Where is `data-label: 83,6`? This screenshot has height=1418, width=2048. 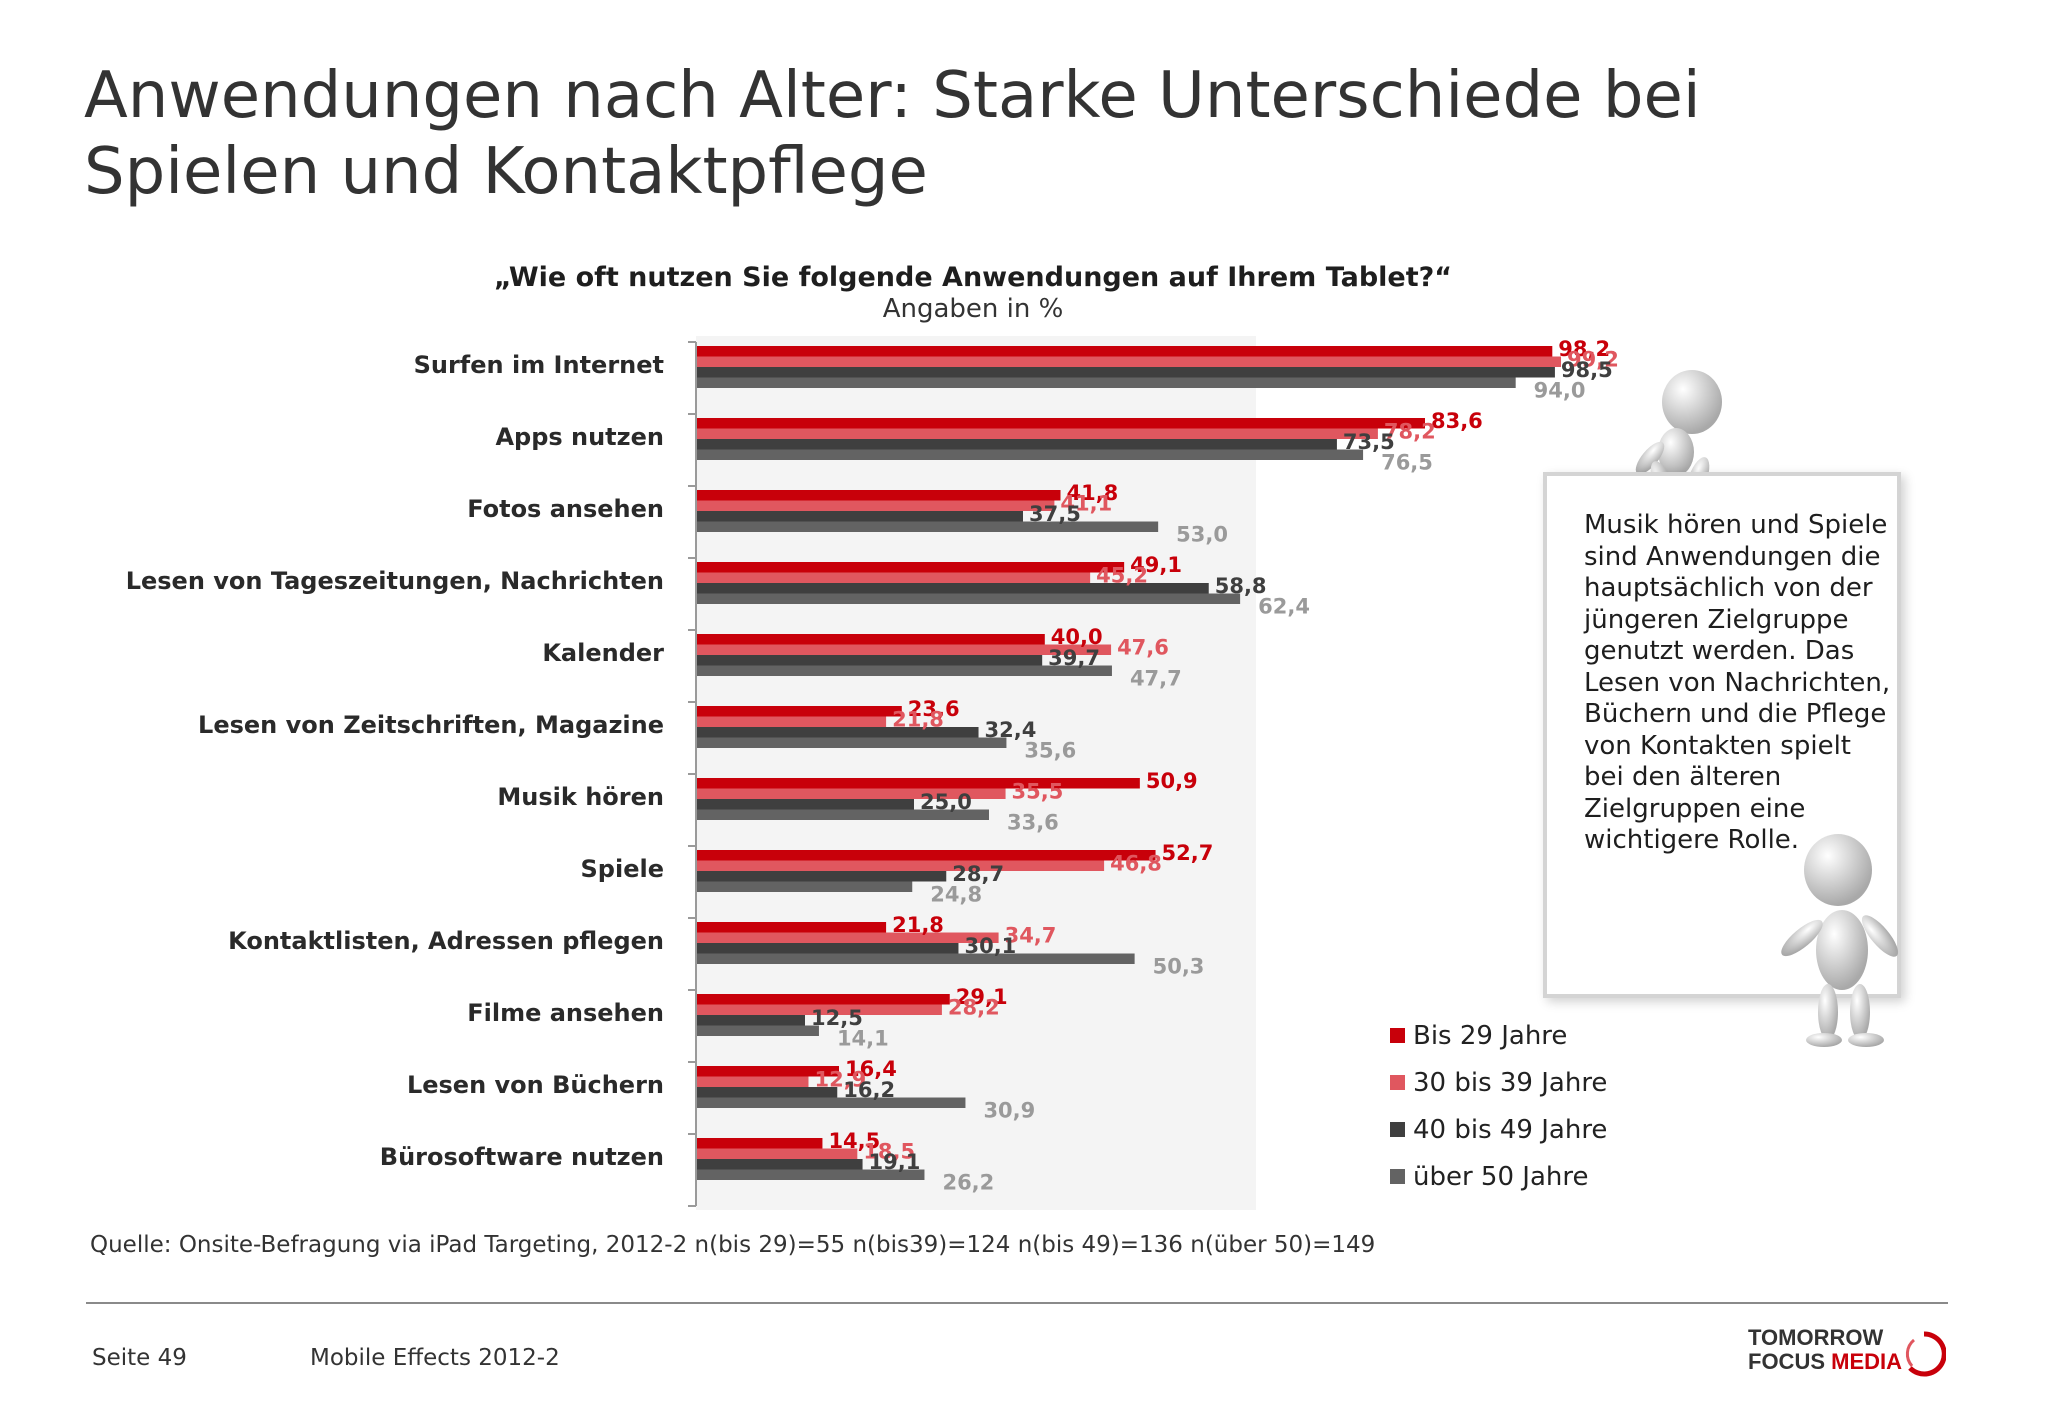
data-label: 83,6 is located at coordinates (1457, 421).